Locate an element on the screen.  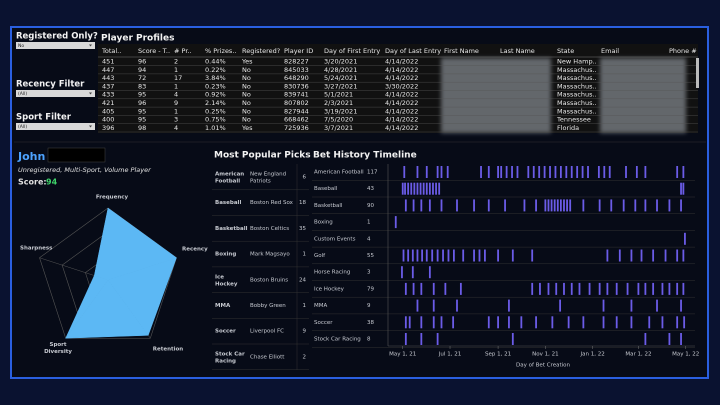
timeline-sport: Horse Racing is located at coordinates (332, 273).